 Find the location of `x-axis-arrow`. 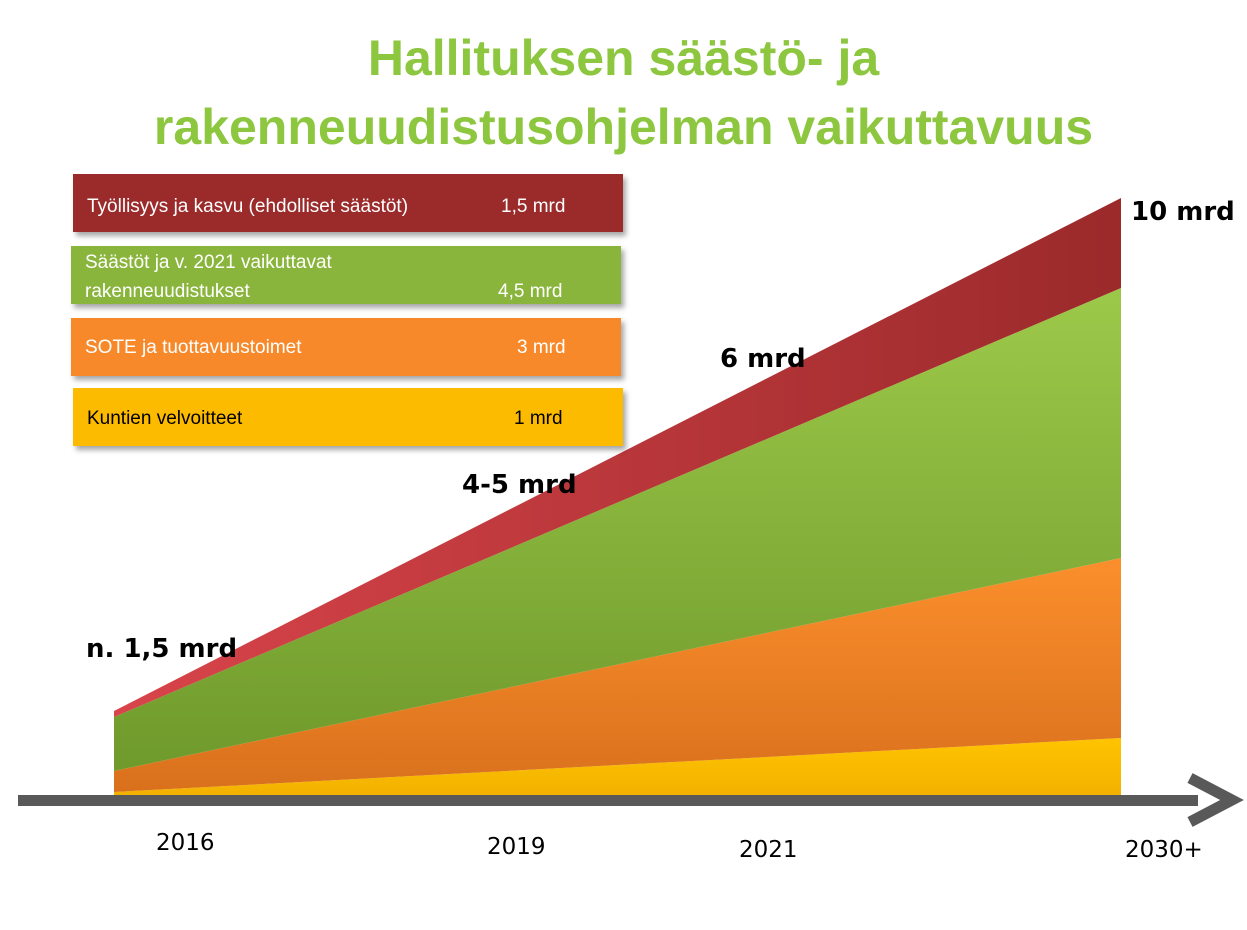

x-axis-arrow is located at coordinates (631, 800).